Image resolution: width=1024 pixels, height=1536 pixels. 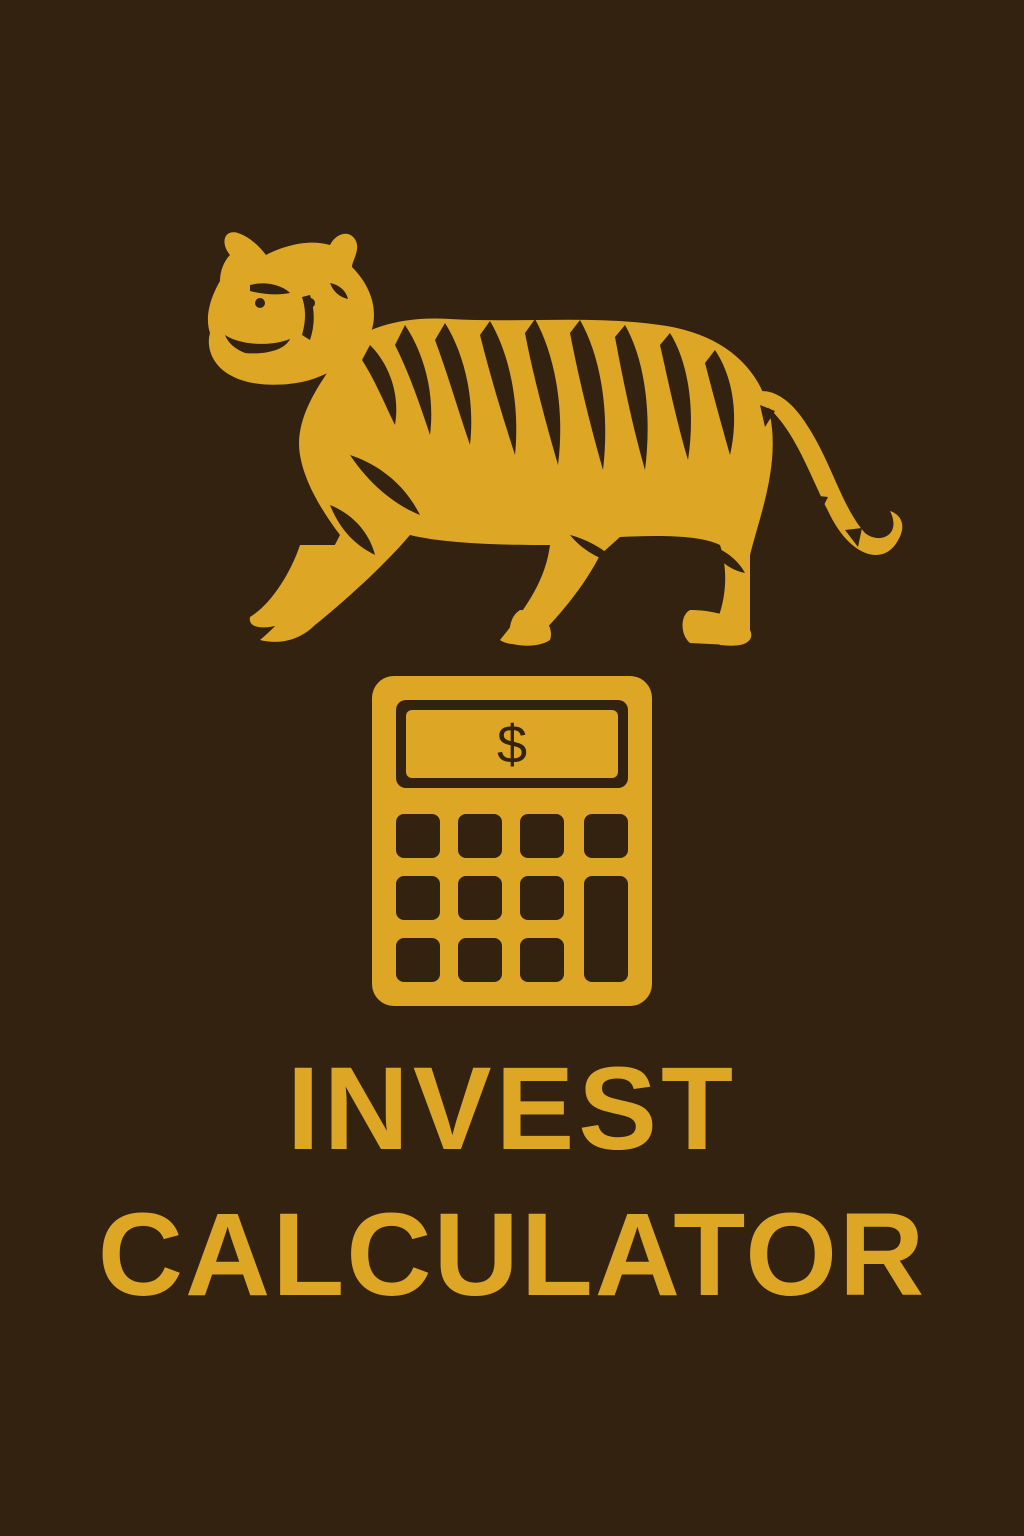 What do you see at coordinates (512, 1109) in the screenshot?
I see `app-title-line-1: INVEST` at bounding box center [512, 1109].